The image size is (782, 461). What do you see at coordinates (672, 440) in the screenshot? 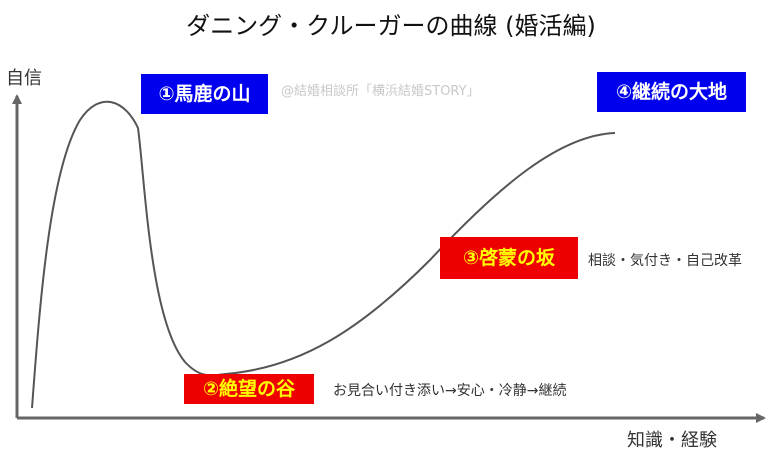
I see `x-axis-label: 知識・経験` at bounding box center [672, 440].